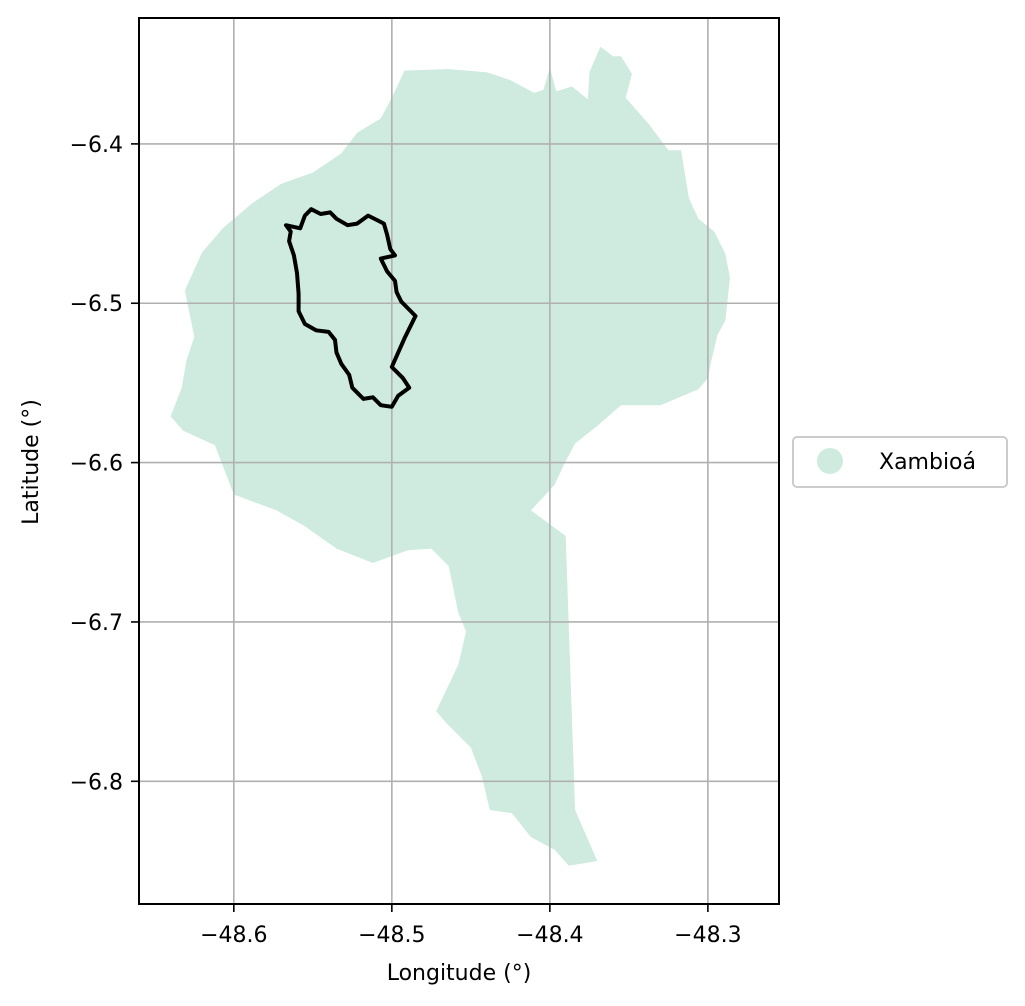 The height and width of the screenshot is (1006, 1025). Describe the element at coordinates (459, 973) in the screenshot. I see `x-axis-title: Longitude (°)` at that location.